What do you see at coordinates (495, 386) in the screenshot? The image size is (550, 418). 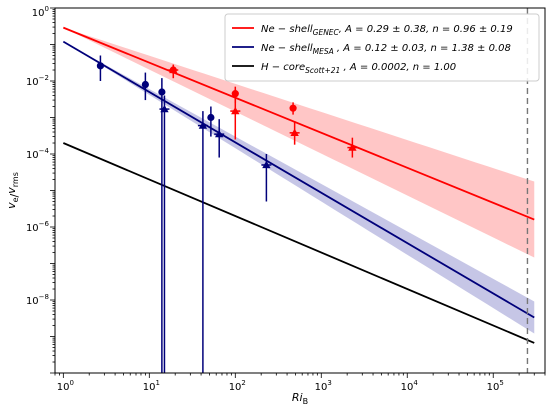 I see `x-tick-label-5: 10⁵` at bounding box center [495, 386].